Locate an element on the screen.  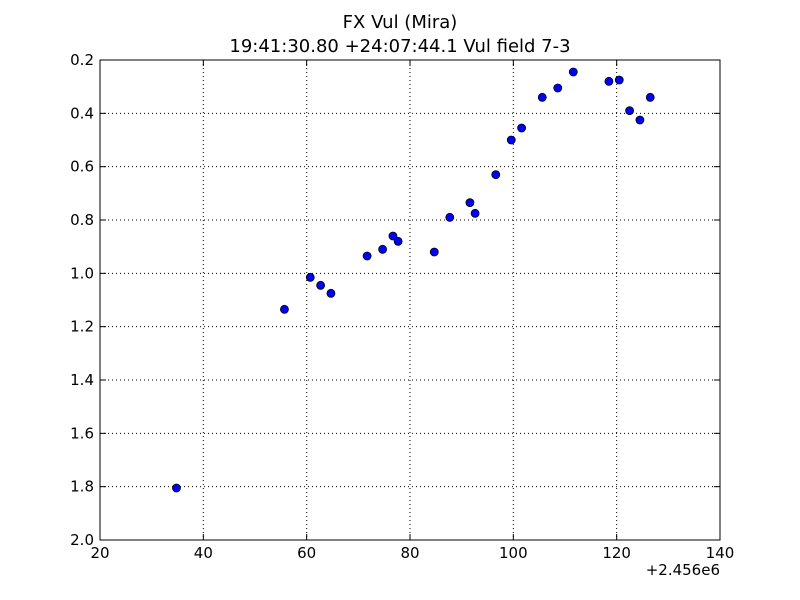
chart-subtitle: 19:41:30.80 +24:07:44.1 Vul field 7-3 is located at coordinates (400, 46).